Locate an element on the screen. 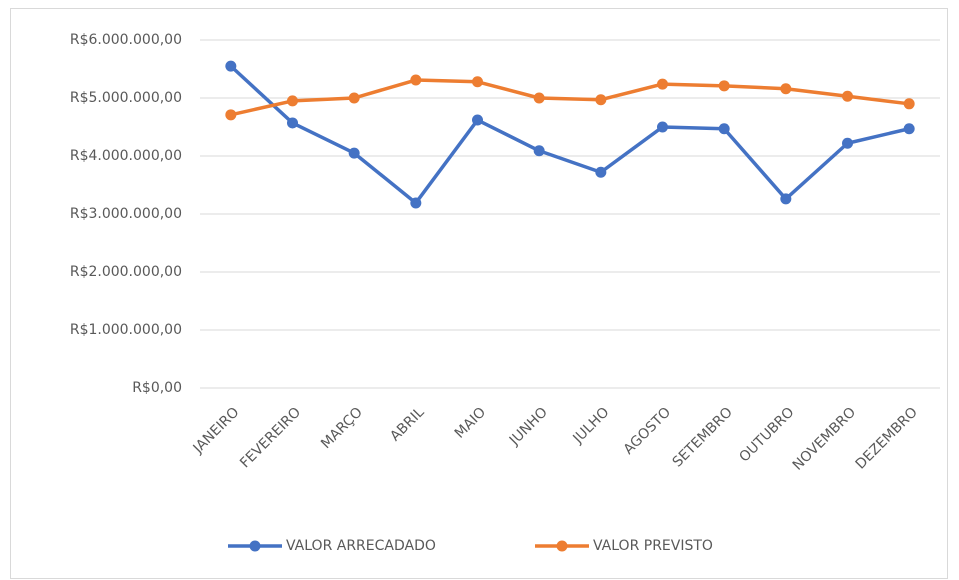 This screenshot has width=959, height=580. y-tick-label: R$2.000.000,00 is located at coordinates (126, 272).